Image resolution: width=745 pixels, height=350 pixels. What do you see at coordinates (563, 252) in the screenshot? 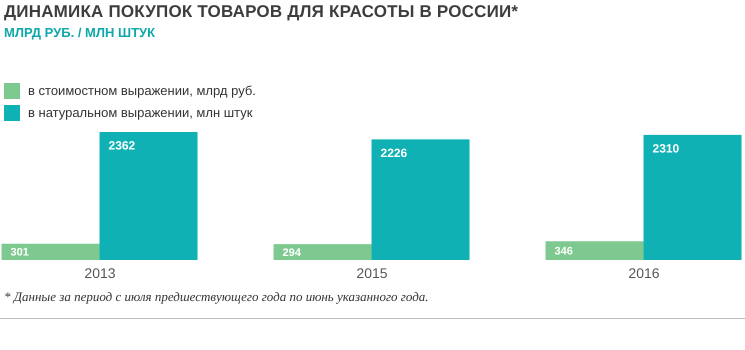
I see `data-label: 346` at bounding box center [563, 252].